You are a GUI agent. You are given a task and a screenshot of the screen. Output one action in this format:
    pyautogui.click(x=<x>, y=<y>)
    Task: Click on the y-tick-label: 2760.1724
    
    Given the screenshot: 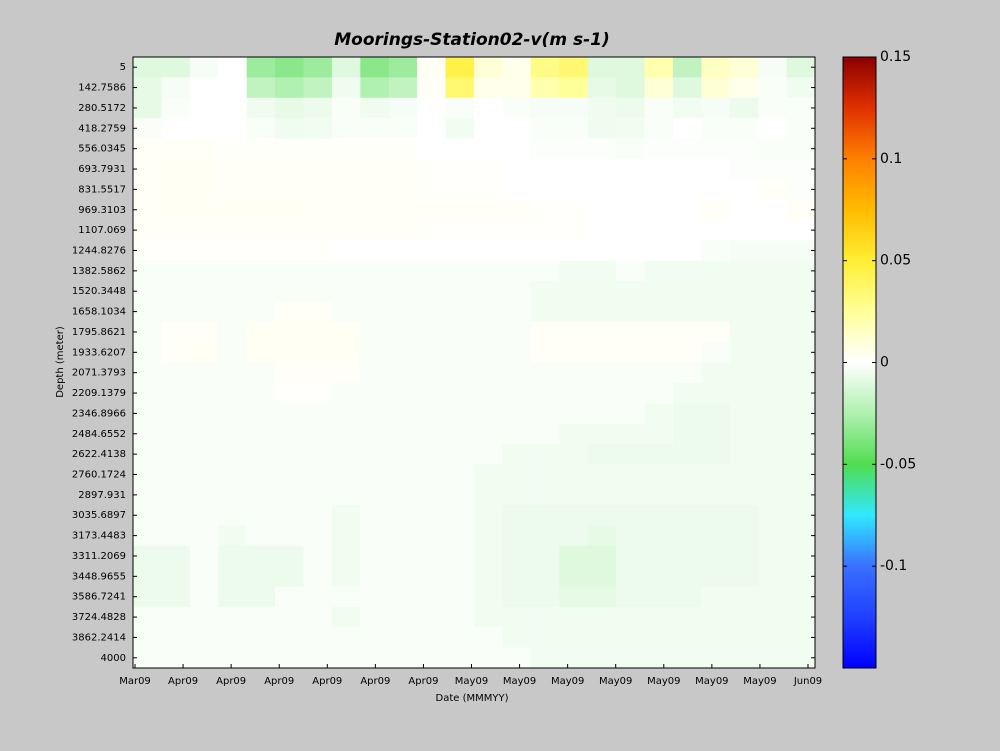 What is the action you would take?
    pyautogui.click(x=99, y=475)
    